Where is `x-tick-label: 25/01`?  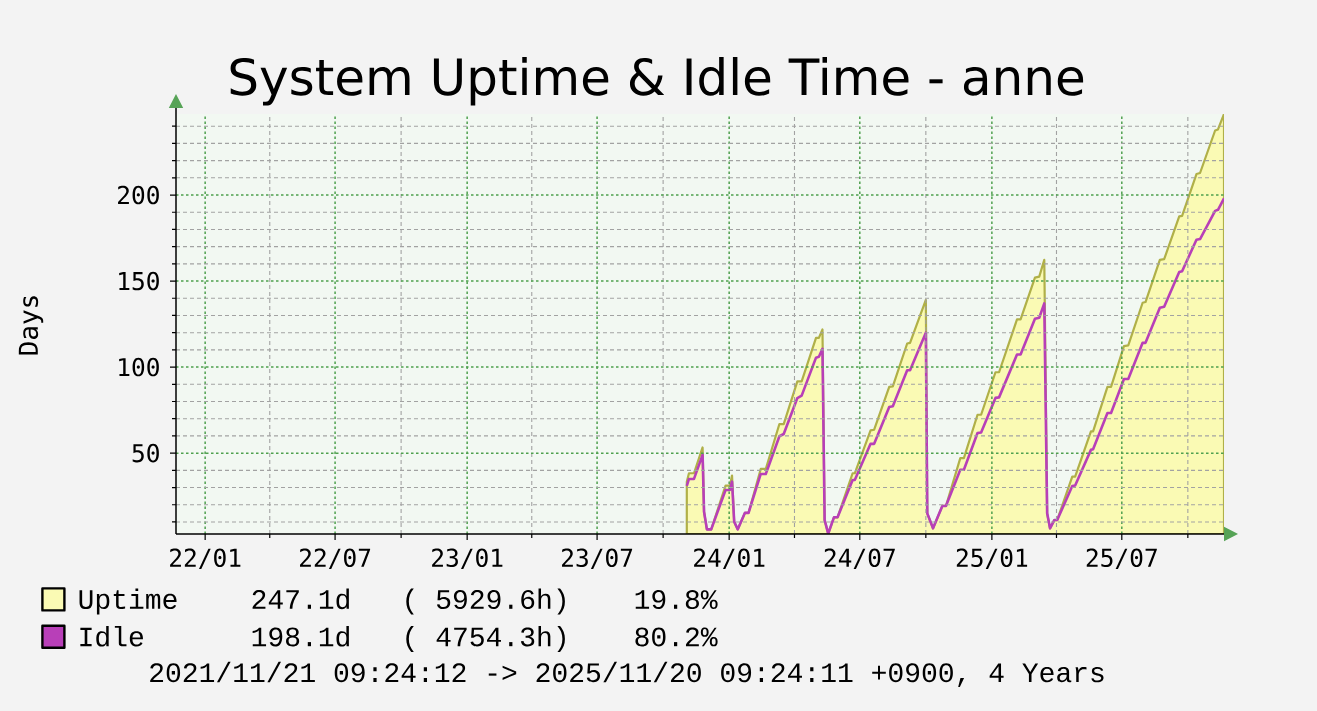 x-tick-label: 25/01 is located at coordinates (992, 558).